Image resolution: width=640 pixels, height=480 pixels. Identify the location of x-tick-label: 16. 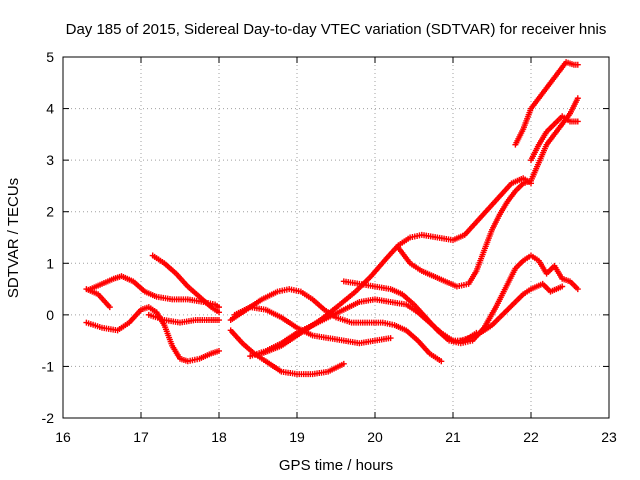
(63, 437).